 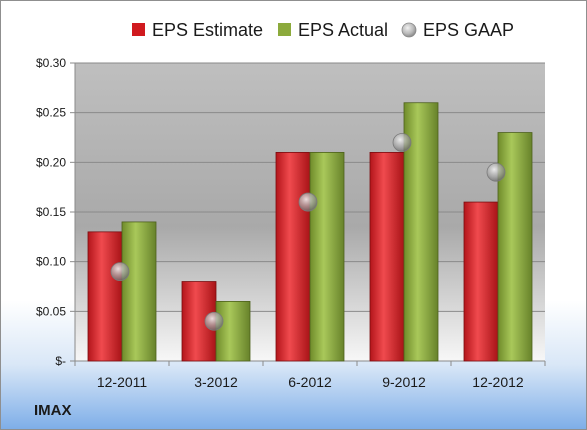 What do you see at coordinates (216, 382) in the screenshot?
I see `x-category-label: 3-2012` at bounding box center [216, 382].